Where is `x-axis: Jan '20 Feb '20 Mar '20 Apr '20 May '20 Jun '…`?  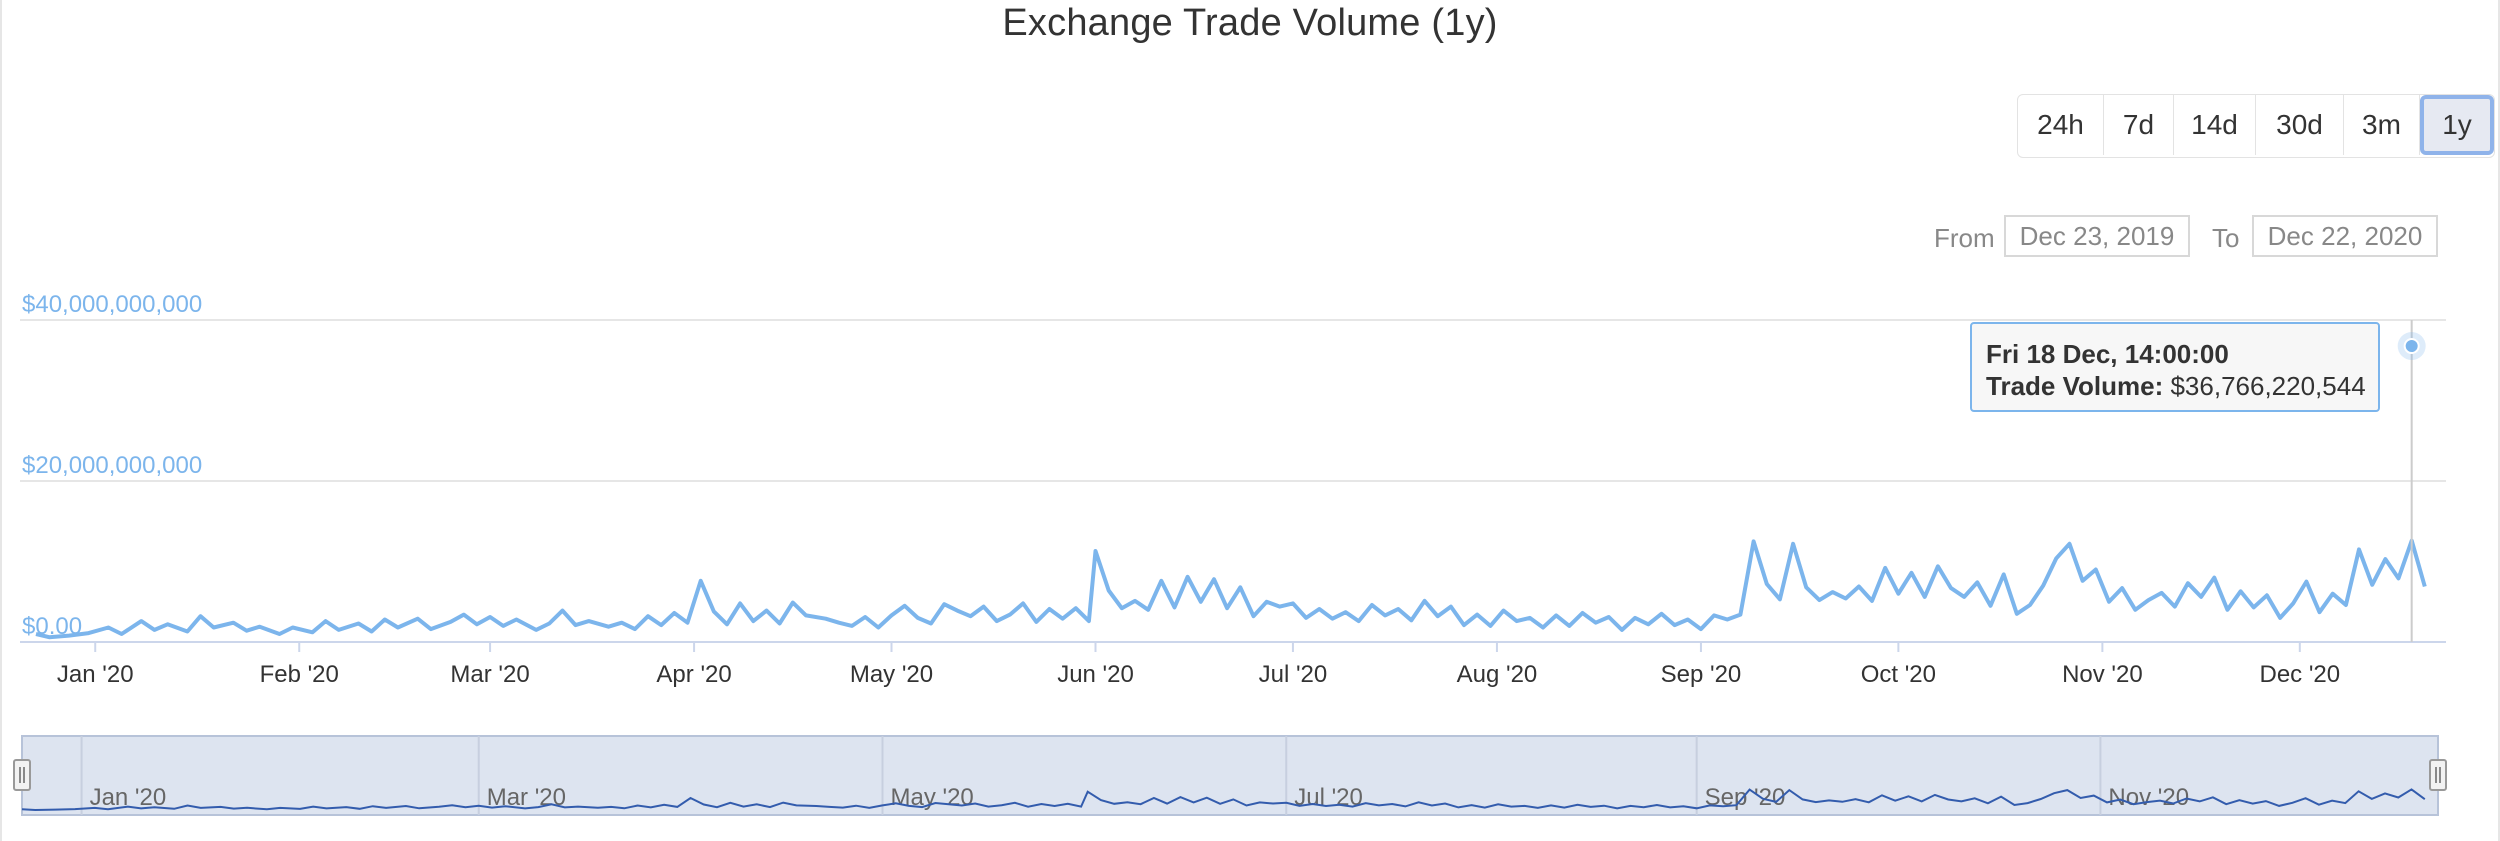 x-axis: Jan '20 Feb '20 Mar '20 Apr '20 May '20 Jun '… is located at coordinates (1198, 665).